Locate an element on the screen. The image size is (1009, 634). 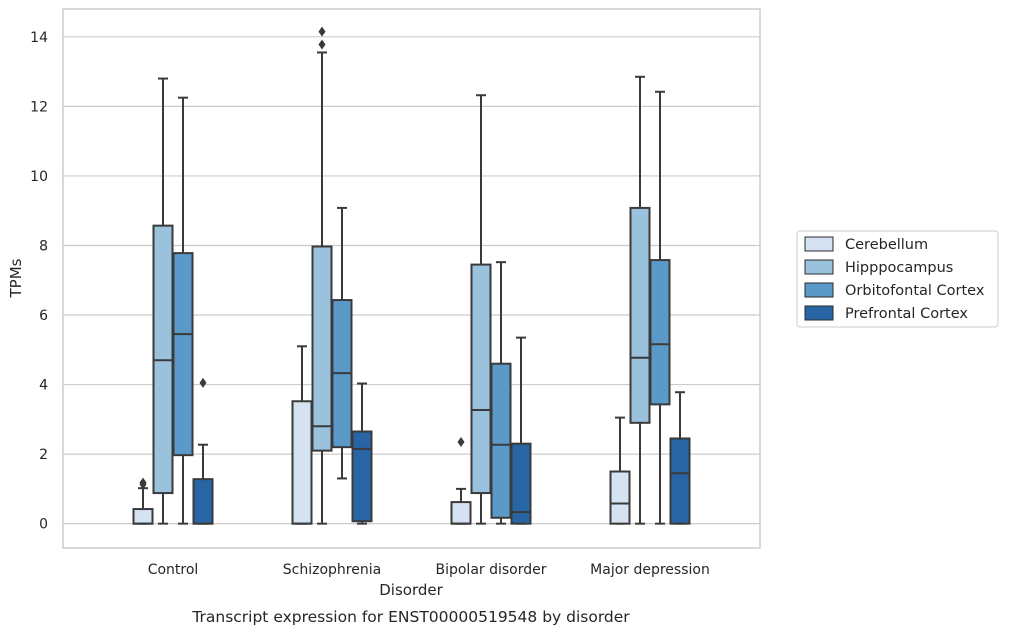
legend-label: Orbitofontal Cortex is located at coordinates (915, 291).